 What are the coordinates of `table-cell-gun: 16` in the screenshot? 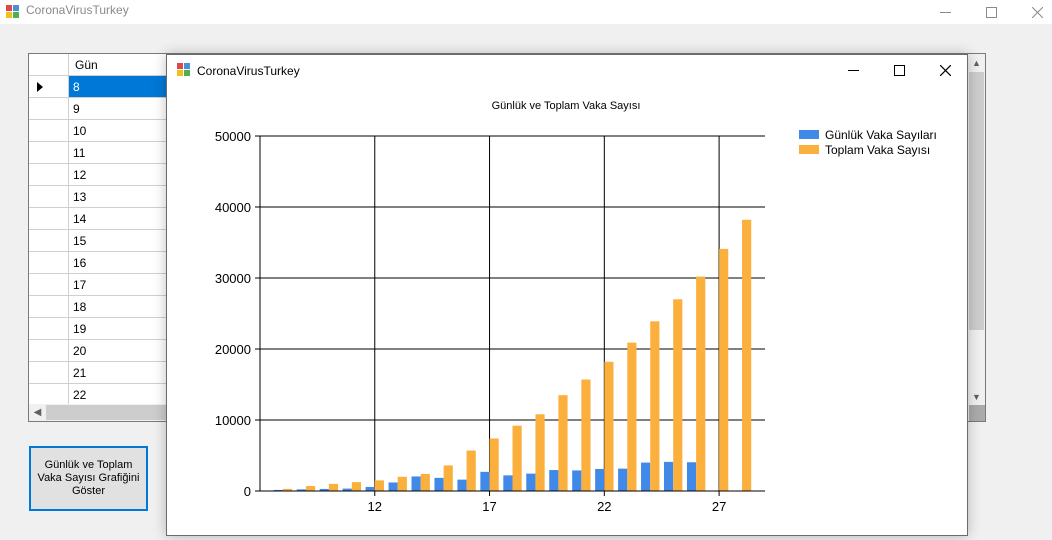 It's located at (124, 263).